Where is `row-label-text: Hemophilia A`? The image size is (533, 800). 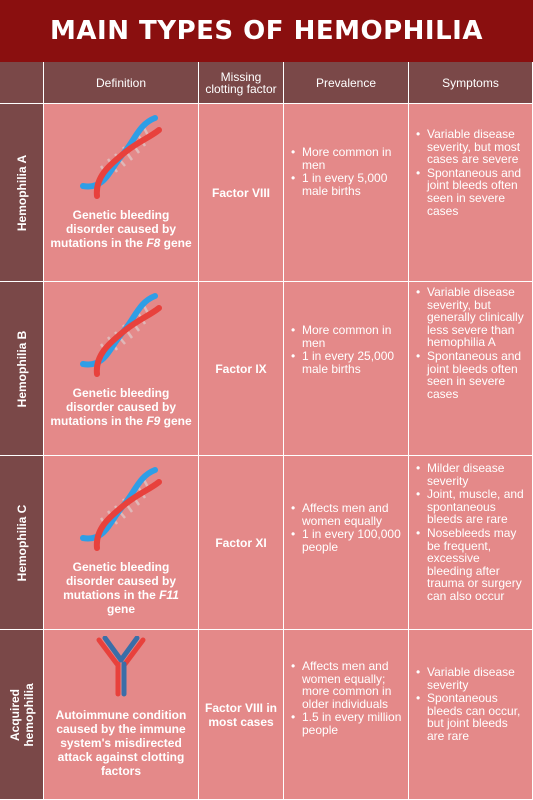
row-label-text: Hemophilia A is located at coordinates (21, 192).